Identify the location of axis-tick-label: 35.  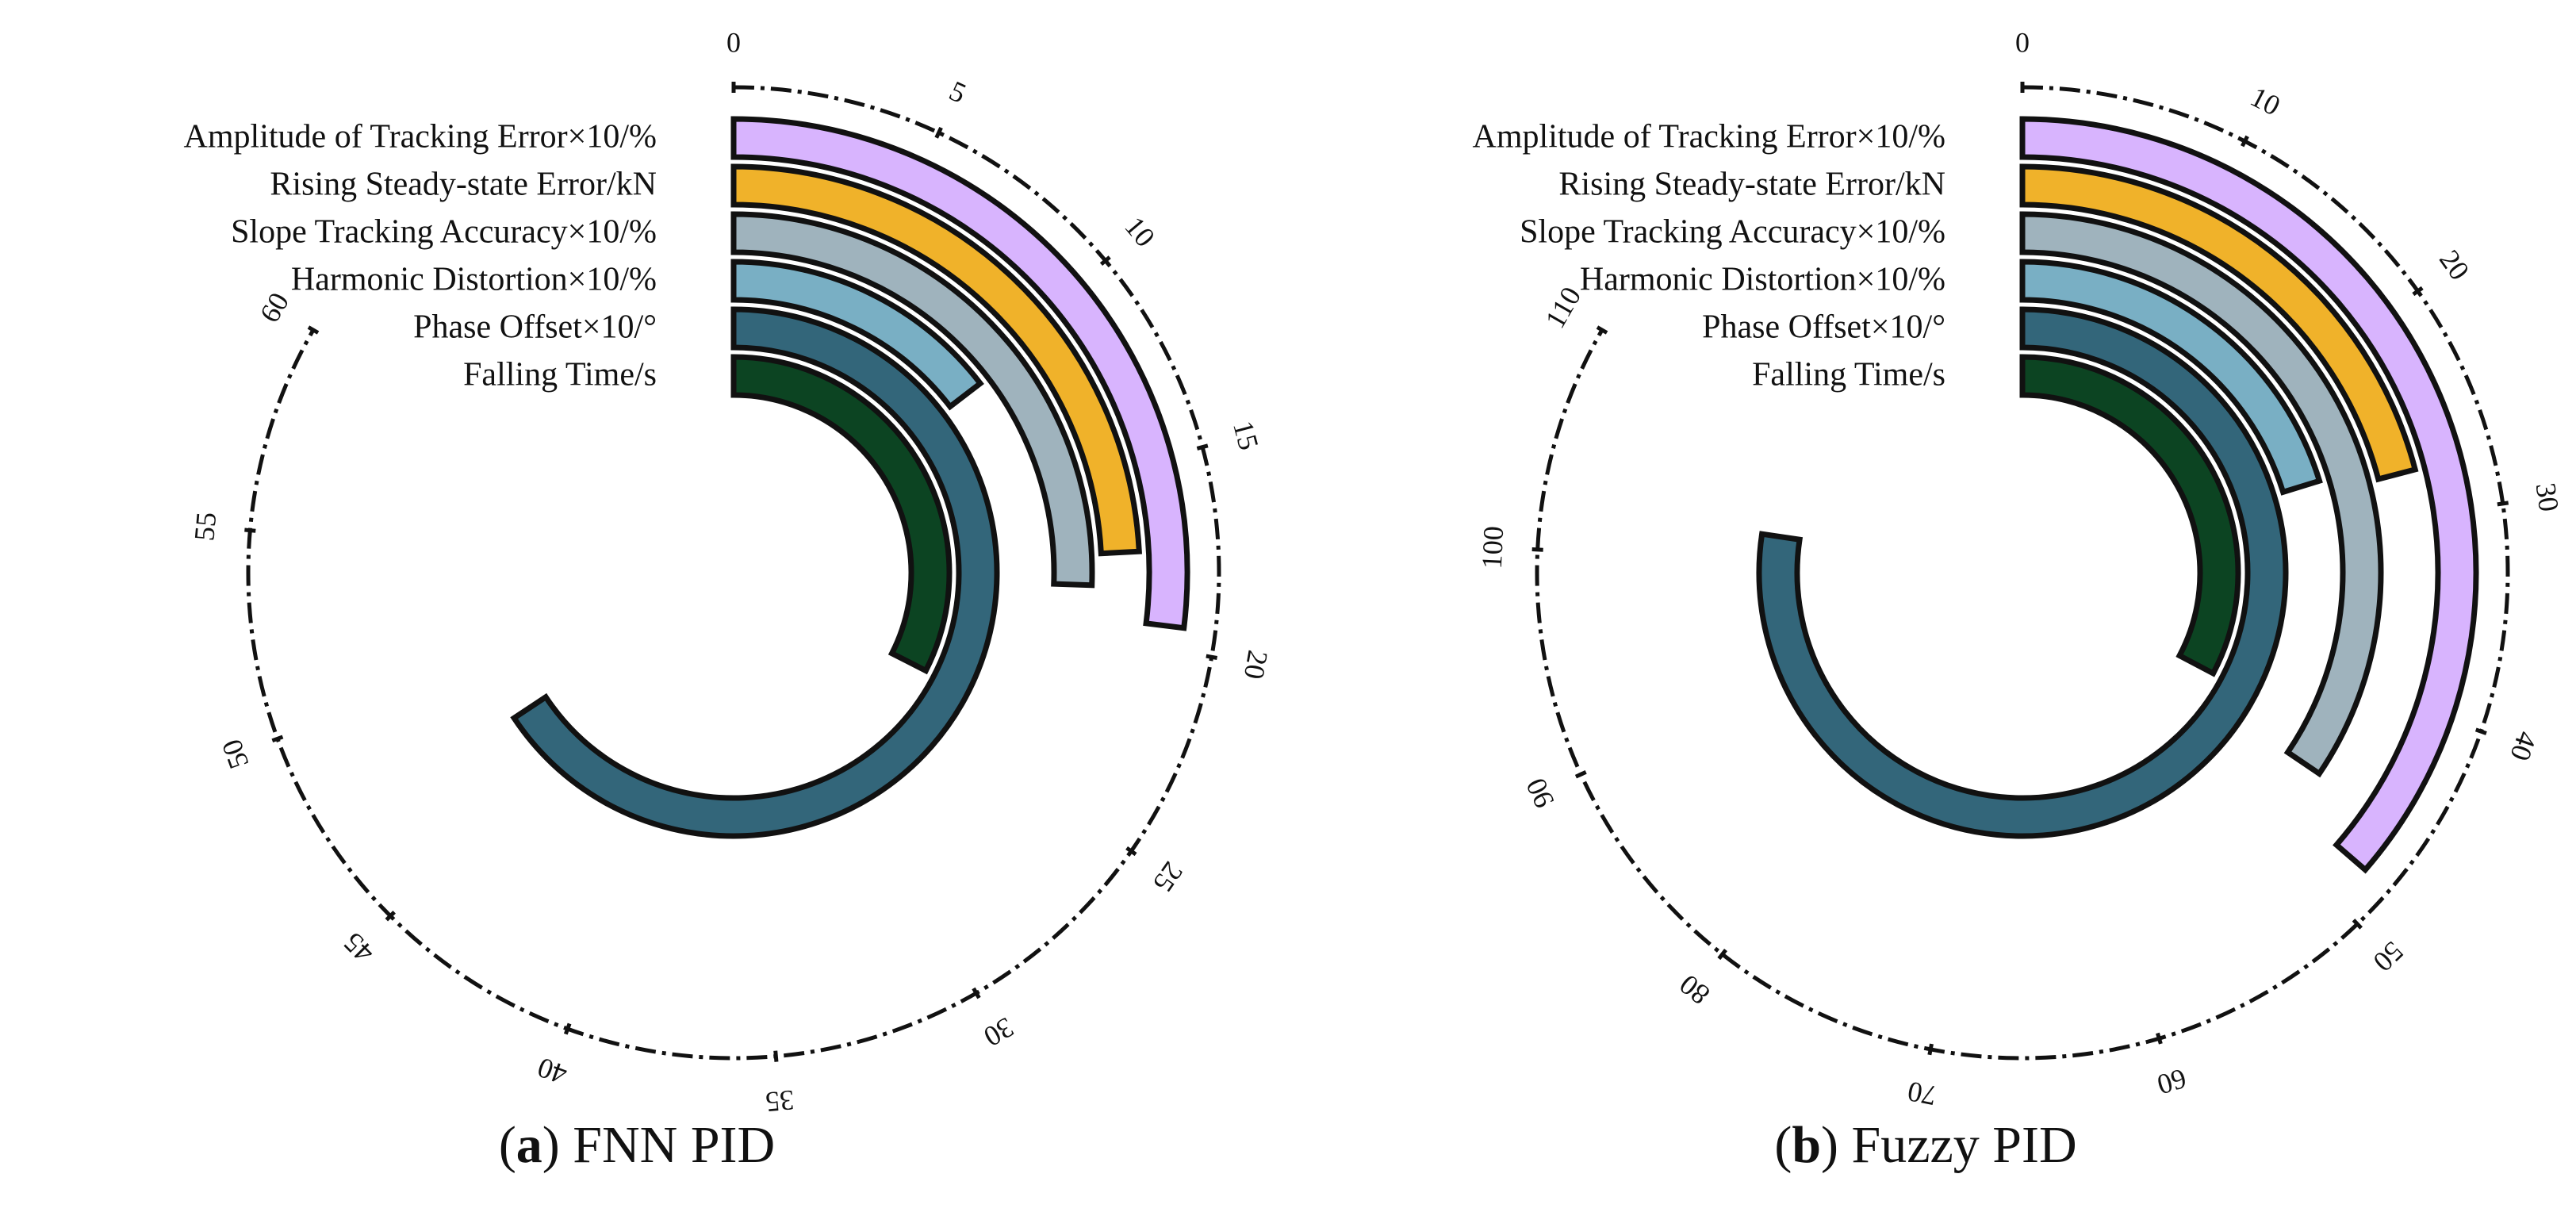
(780, 1101).